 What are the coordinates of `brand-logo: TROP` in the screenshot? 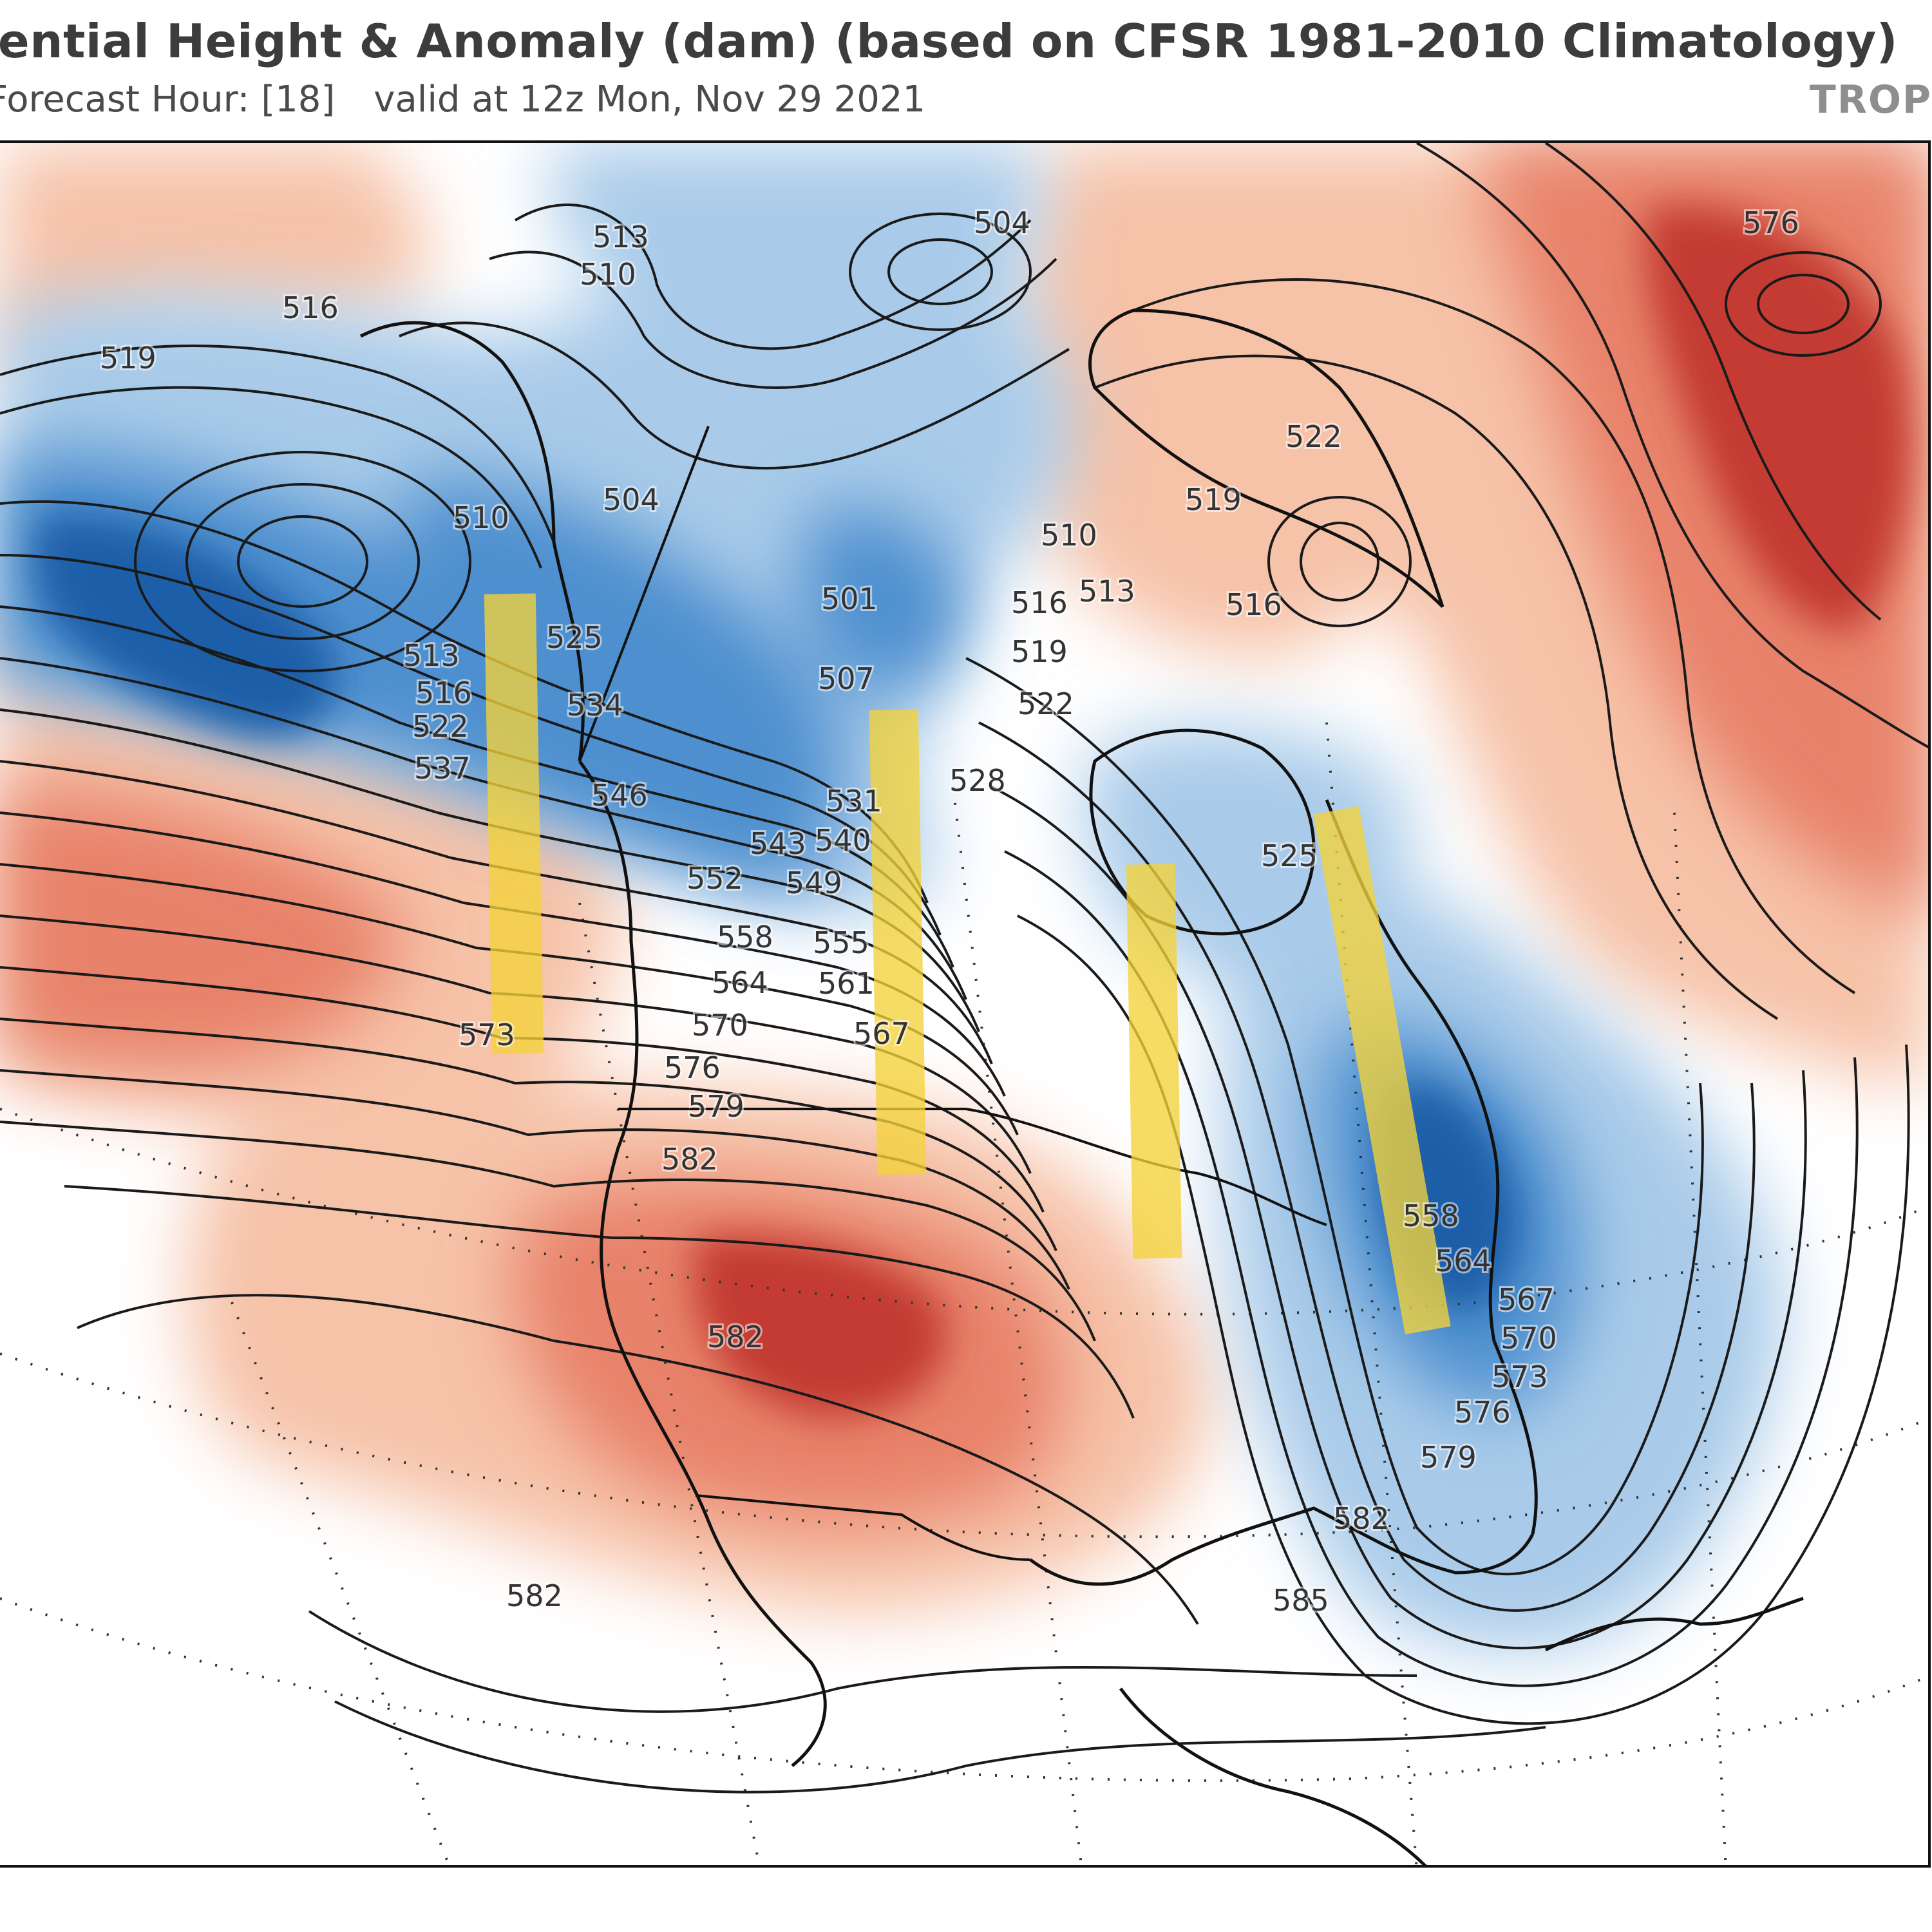 It's located at (1870, 100).